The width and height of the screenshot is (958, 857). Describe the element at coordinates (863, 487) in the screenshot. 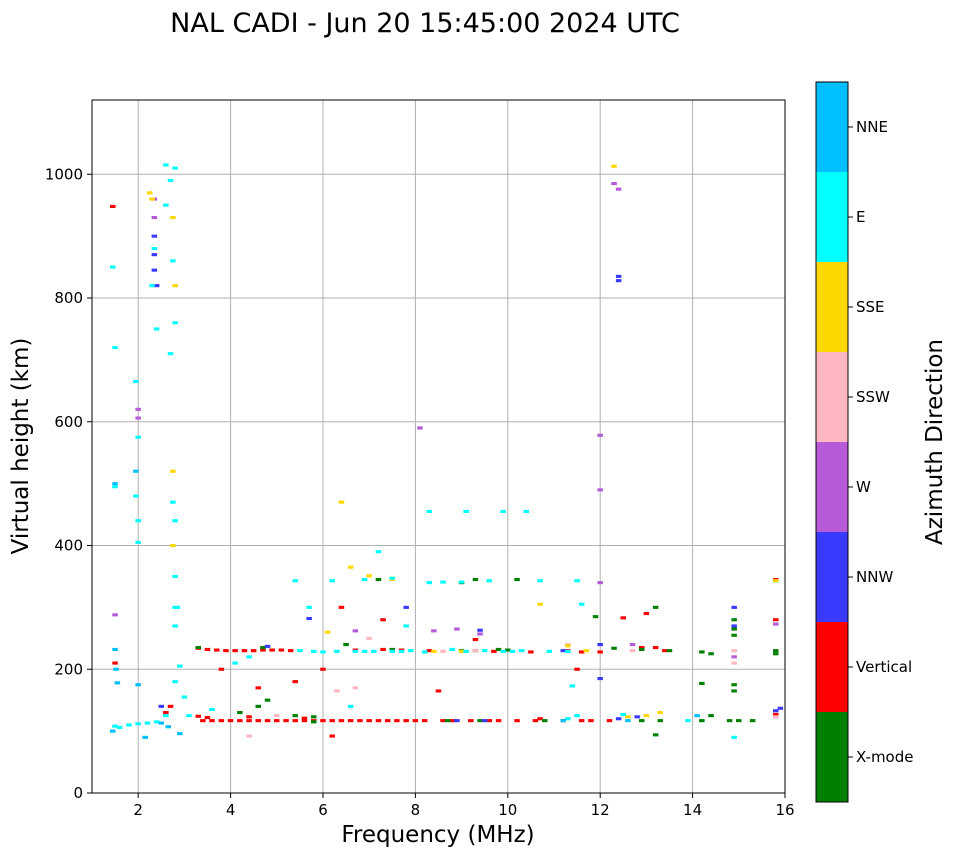

I see `colorbar-tick-label: W` at that location.